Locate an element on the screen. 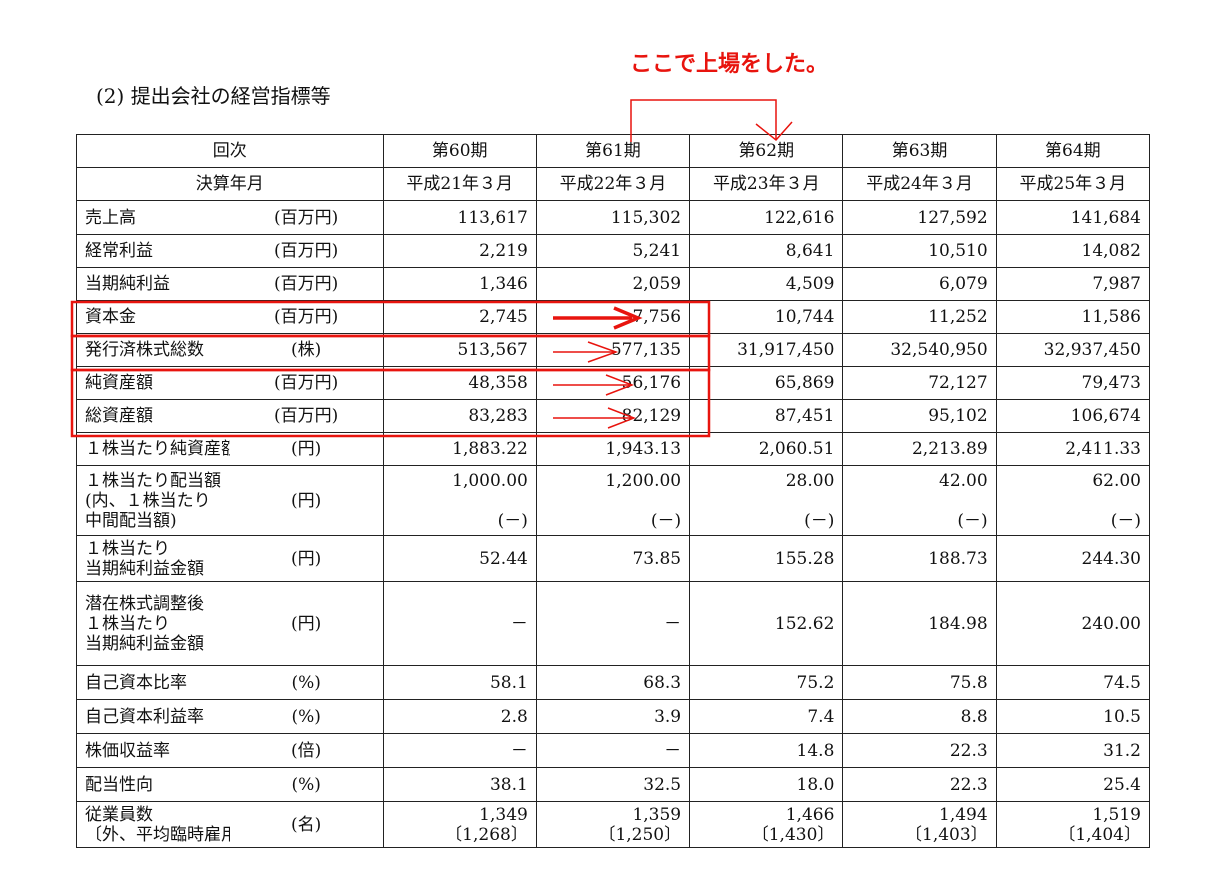  value-cell: 7.4 is located at coordinates (766, 716).